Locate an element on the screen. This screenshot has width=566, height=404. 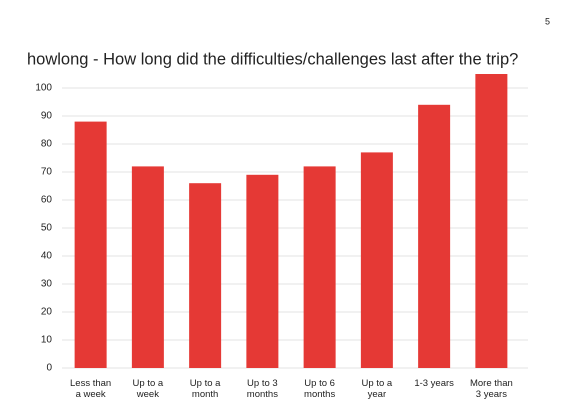
y-tick-label: 60 is located at coordinates (47, 200).